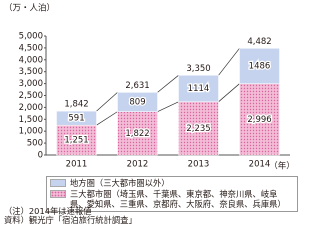 This screenshot has height=240, width=320. Describe the element at coordinates (138, 165) in the screenshot. I see `x-tick-label: 2012` at that location.